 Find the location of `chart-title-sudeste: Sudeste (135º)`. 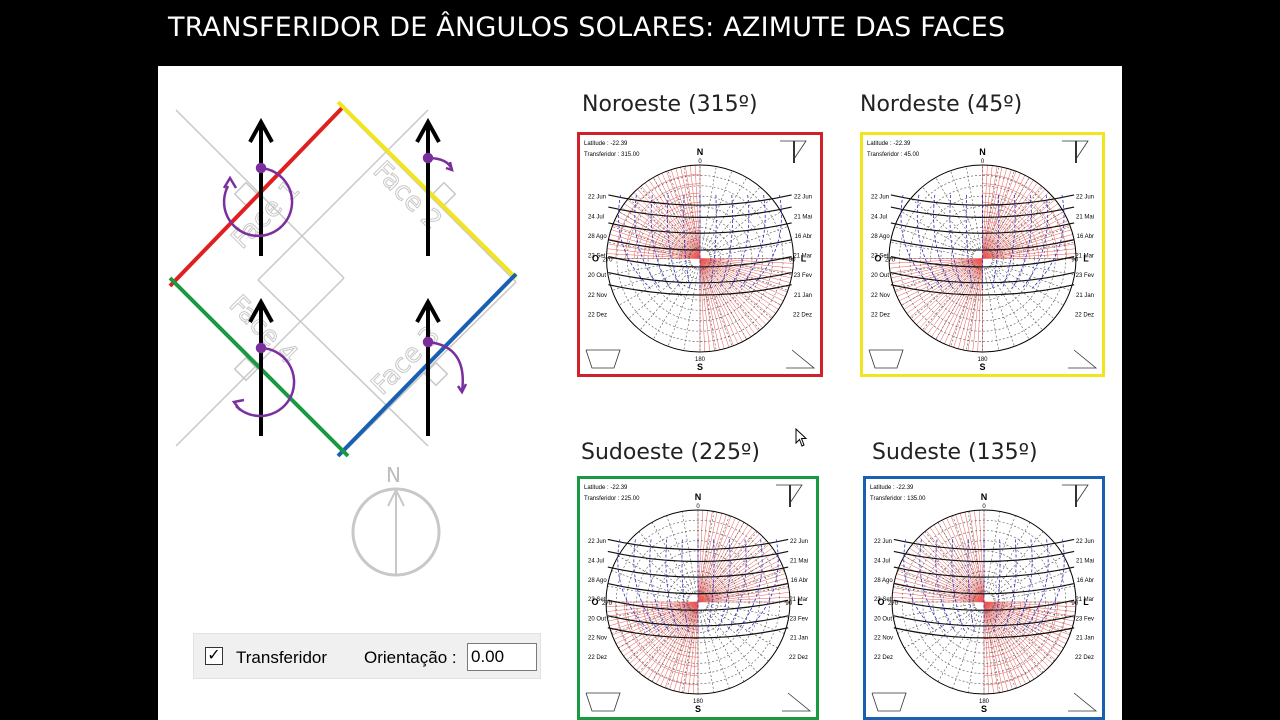

chart-title-sudeste: Sudeste (135º) is located at coordinates (955, 452).